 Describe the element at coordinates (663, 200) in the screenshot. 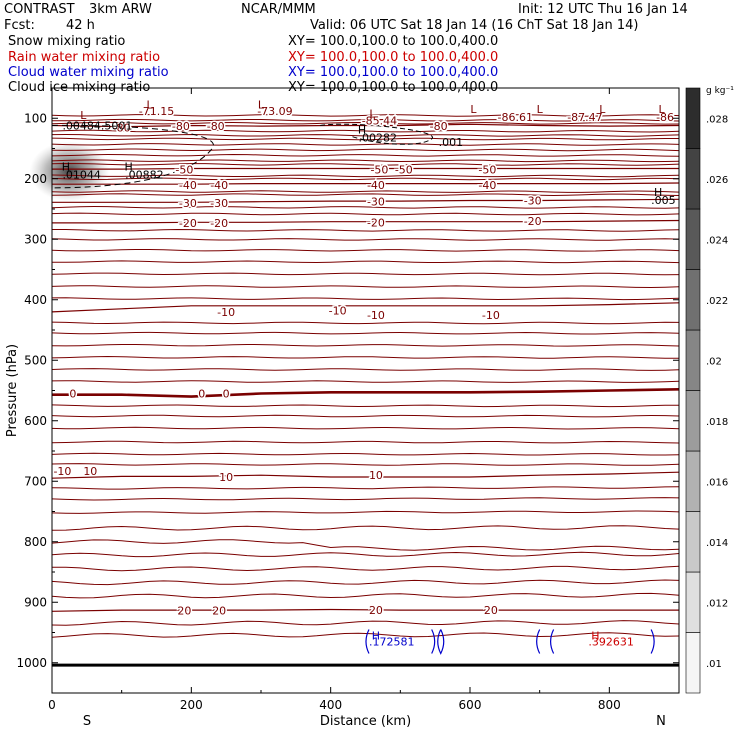

I see `value-label: .005` at that location.